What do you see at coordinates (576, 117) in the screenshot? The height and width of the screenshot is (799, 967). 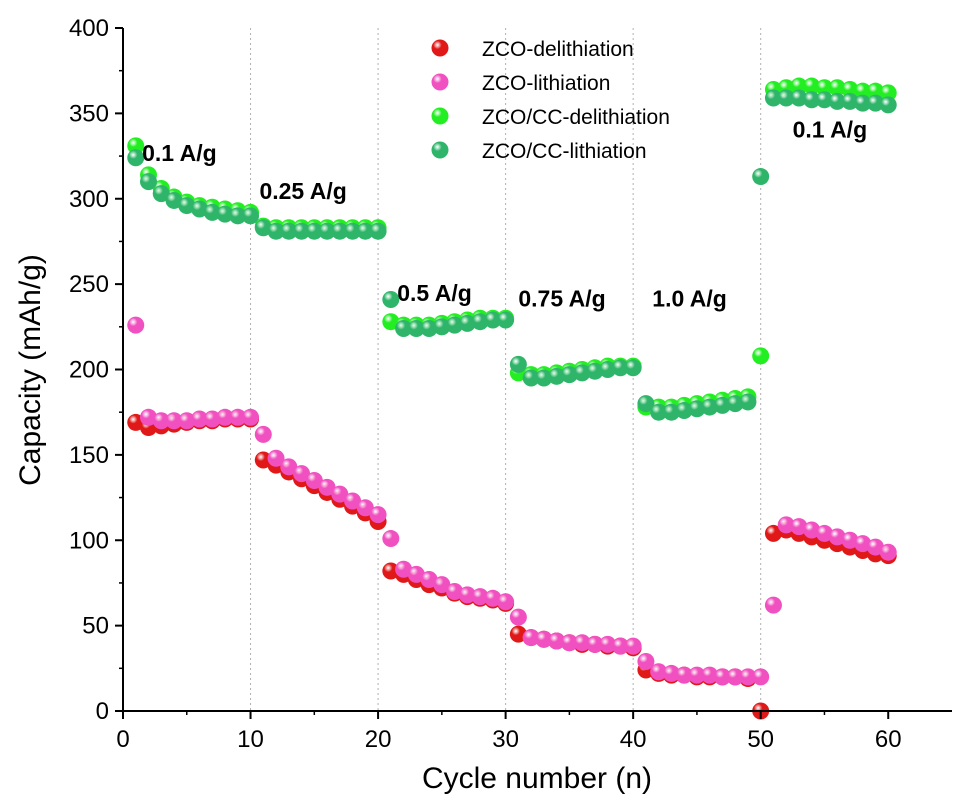 I see `legend-label: ZCO/CC-delithiation` at bounding box center [576, 117].